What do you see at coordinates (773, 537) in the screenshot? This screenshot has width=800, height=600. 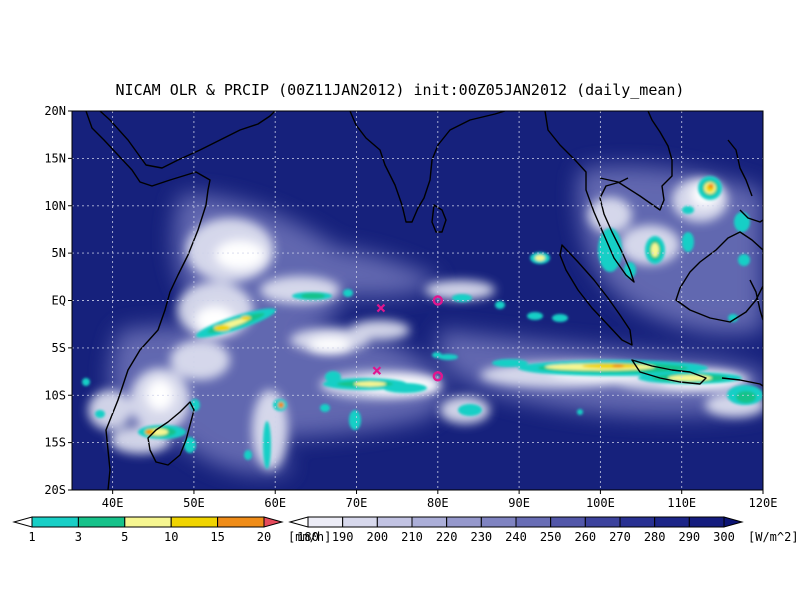 I see `colorbar-unit: [W/m^2]` at bounding box center [773, 537].